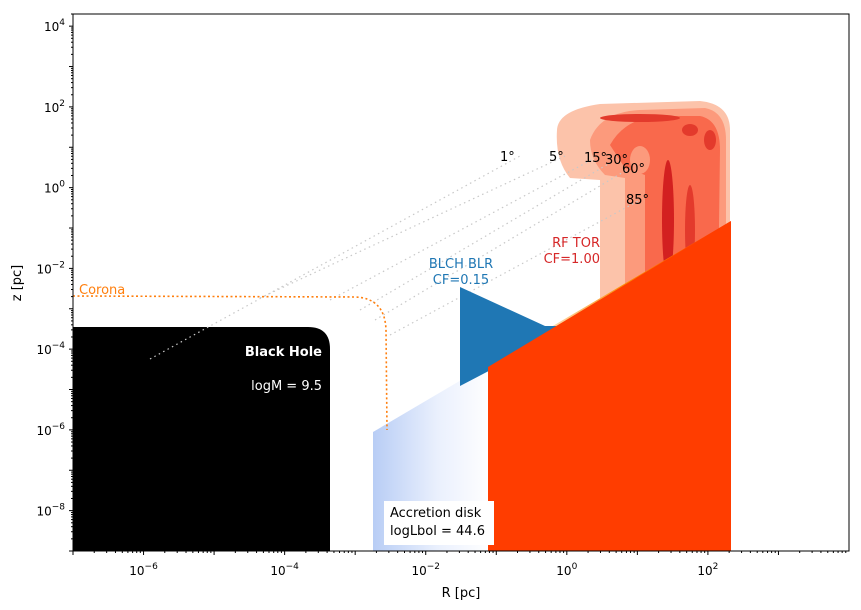  Describe the element at coordinates (633, 169) in the screenshot. I see `angle-label-60: 60°` at that location.